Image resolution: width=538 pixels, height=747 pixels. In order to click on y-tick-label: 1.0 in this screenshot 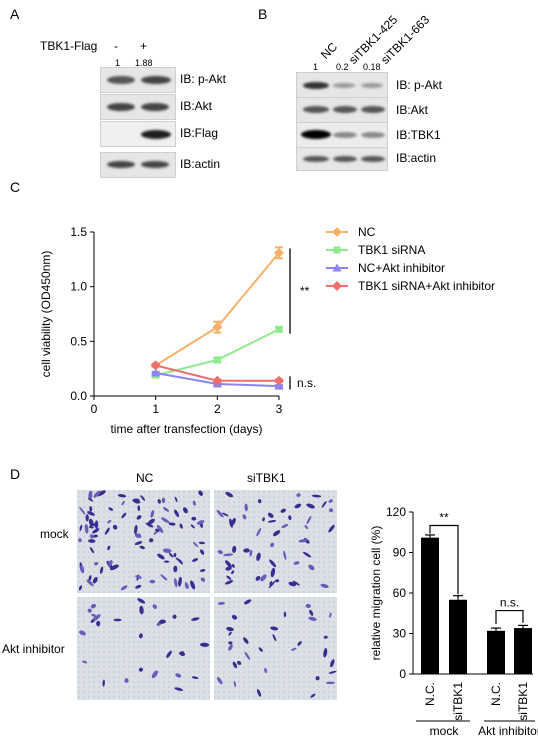, I will do `click(78, 287)`.